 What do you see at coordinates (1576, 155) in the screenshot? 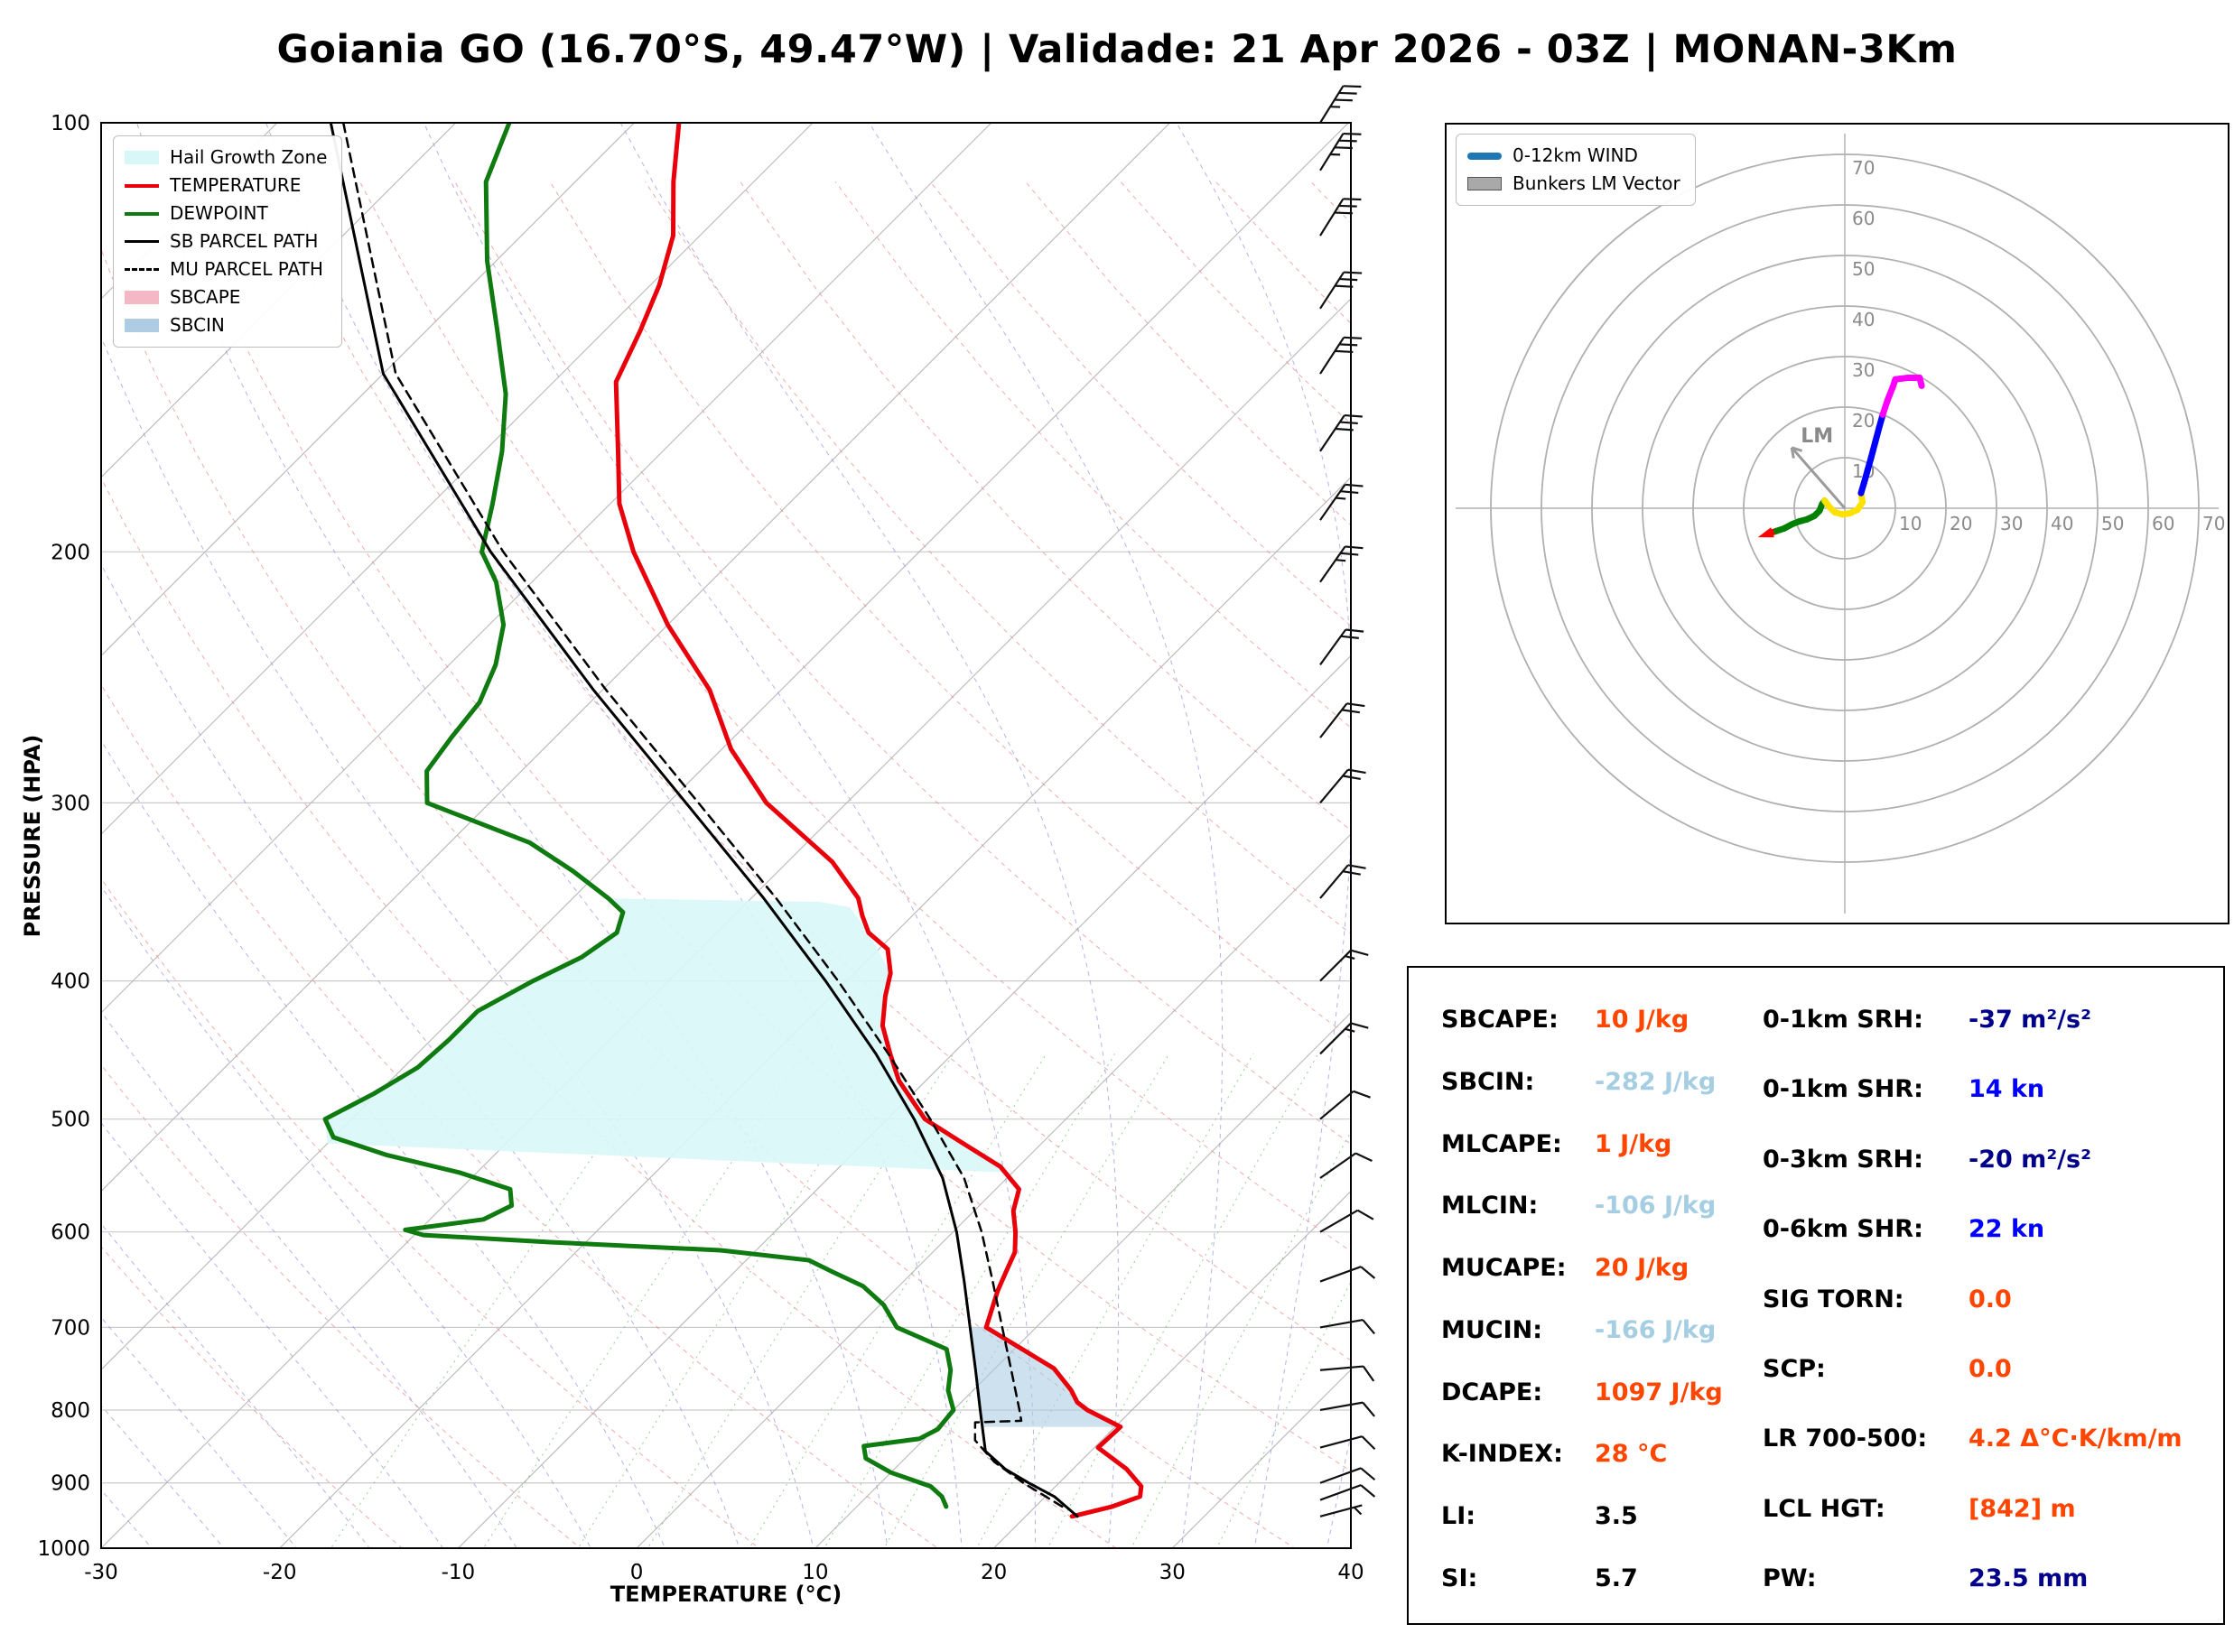
I see `legend-label: 0-12km WIND` at bounding box center [1576, 155].